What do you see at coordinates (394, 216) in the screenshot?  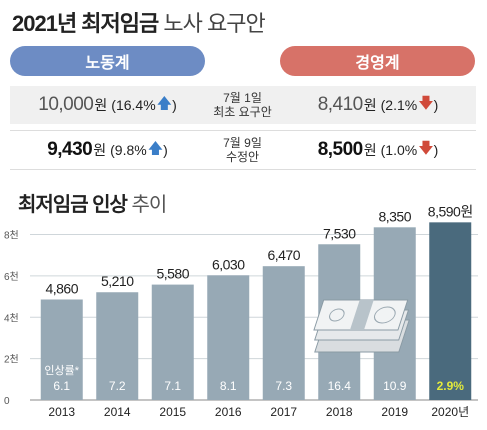 I see `bar-value-label: 8,350` at bounding box center [394, 216].